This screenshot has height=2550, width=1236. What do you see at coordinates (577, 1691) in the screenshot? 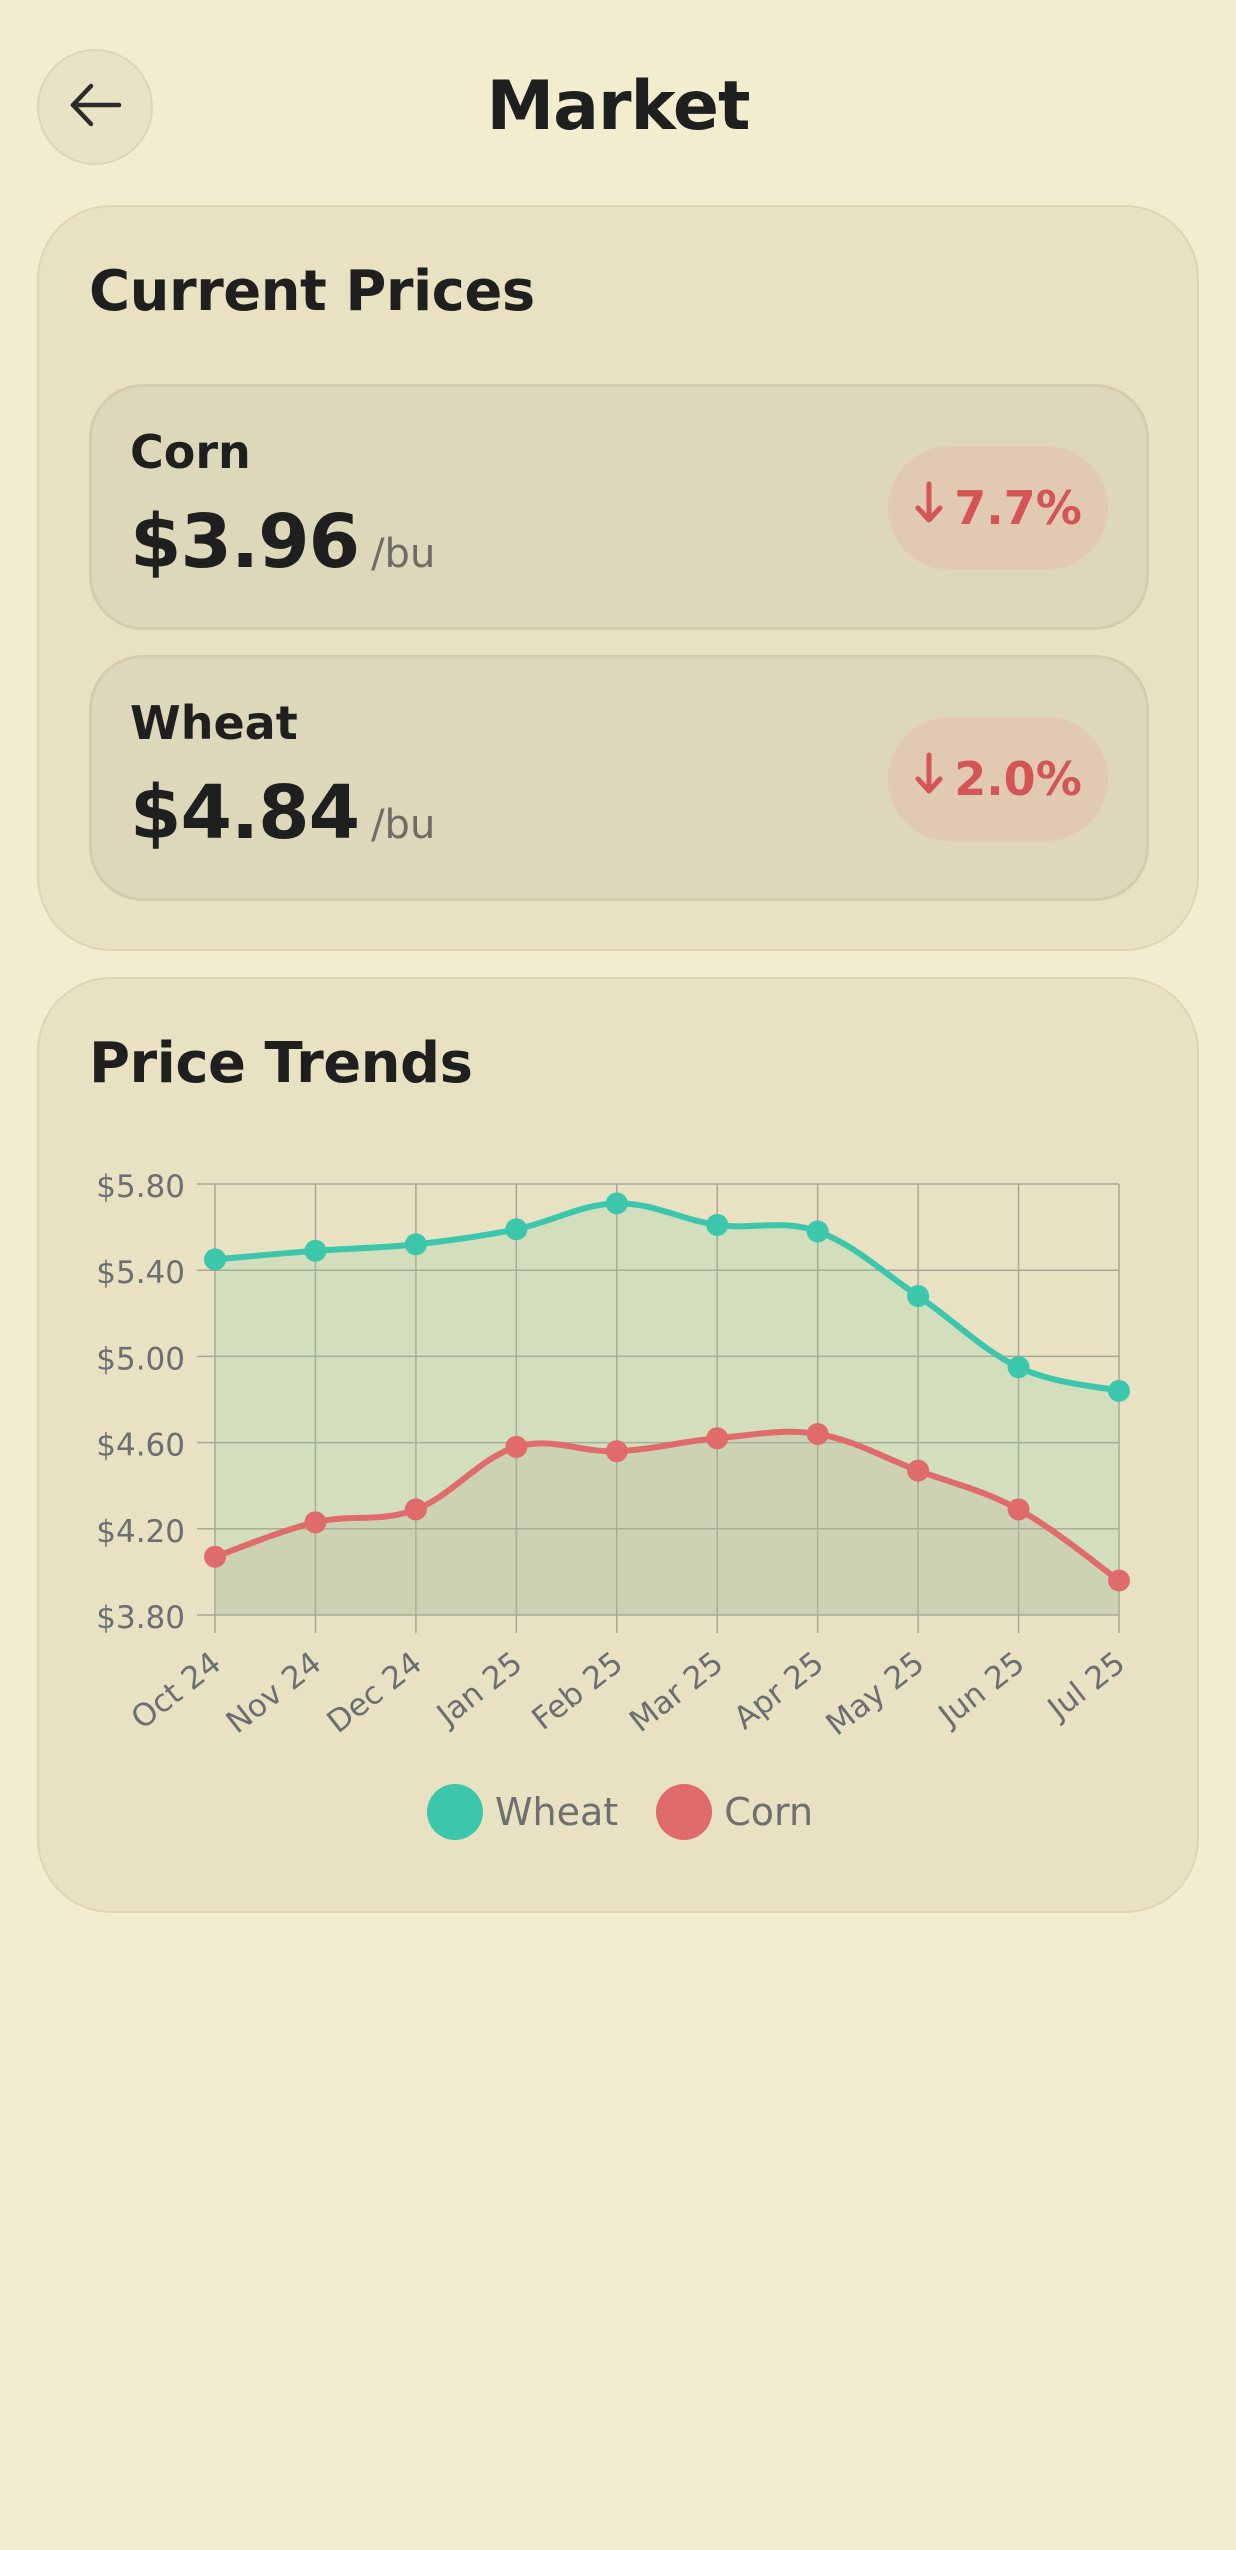
I see `x-tick-label: Feb 25` at bounding box center [577, 1691].